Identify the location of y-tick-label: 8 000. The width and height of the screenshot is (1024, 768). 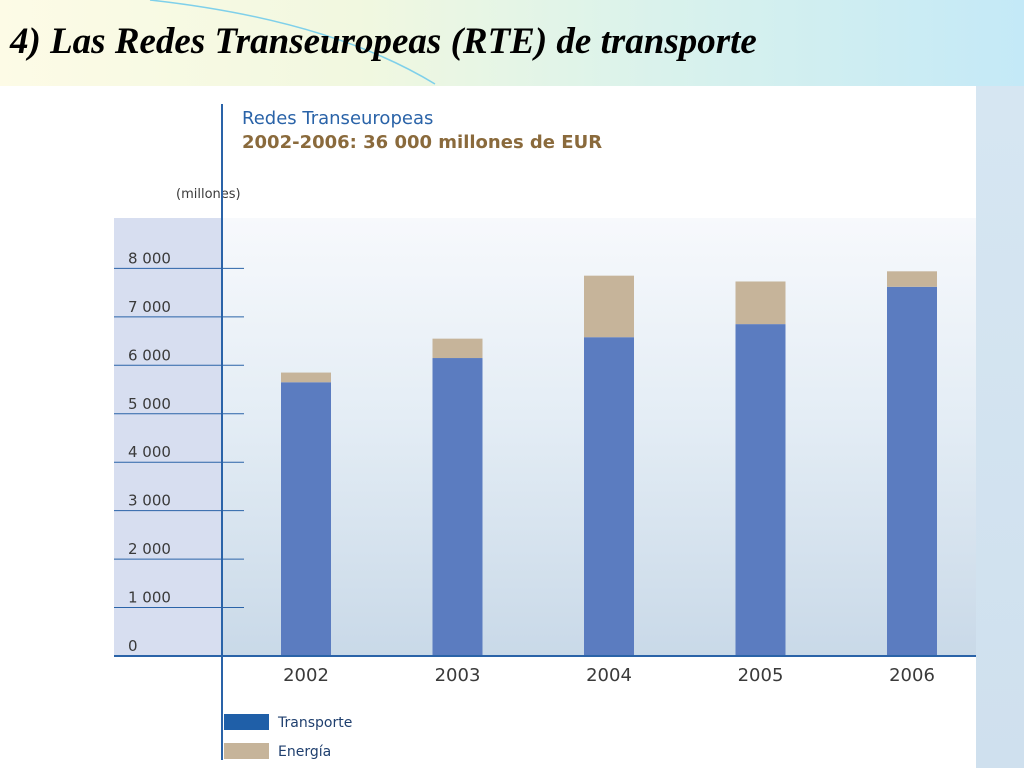
(149, 258).